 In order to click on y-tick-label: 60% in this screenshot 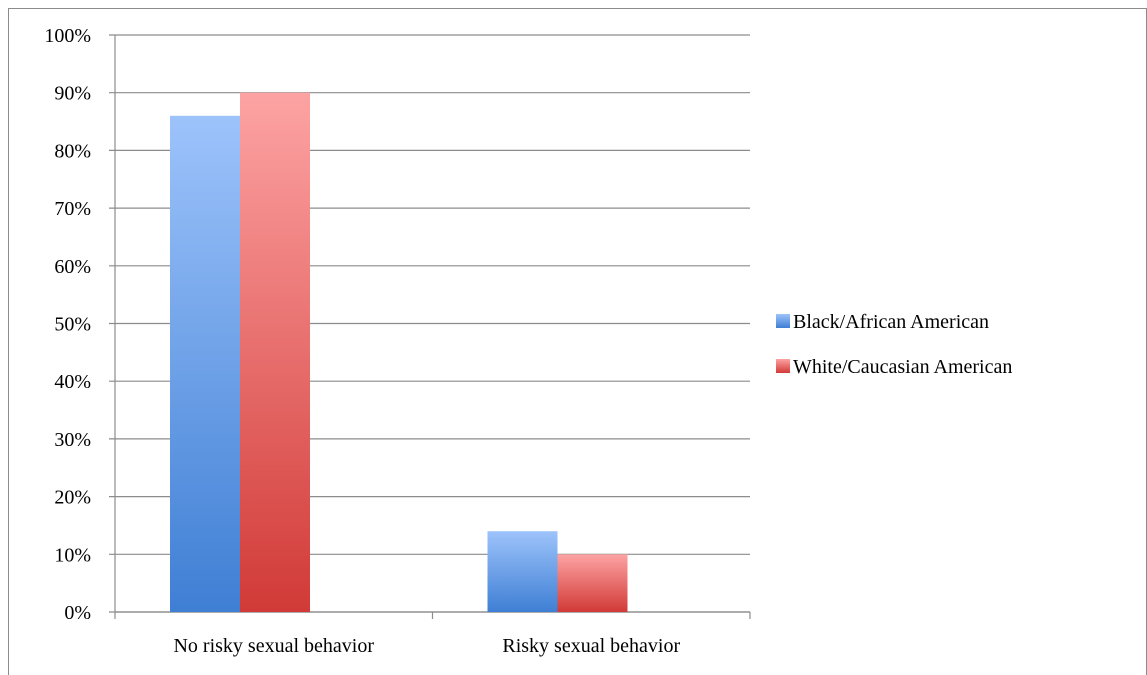, I will do `click(72, 267)`.